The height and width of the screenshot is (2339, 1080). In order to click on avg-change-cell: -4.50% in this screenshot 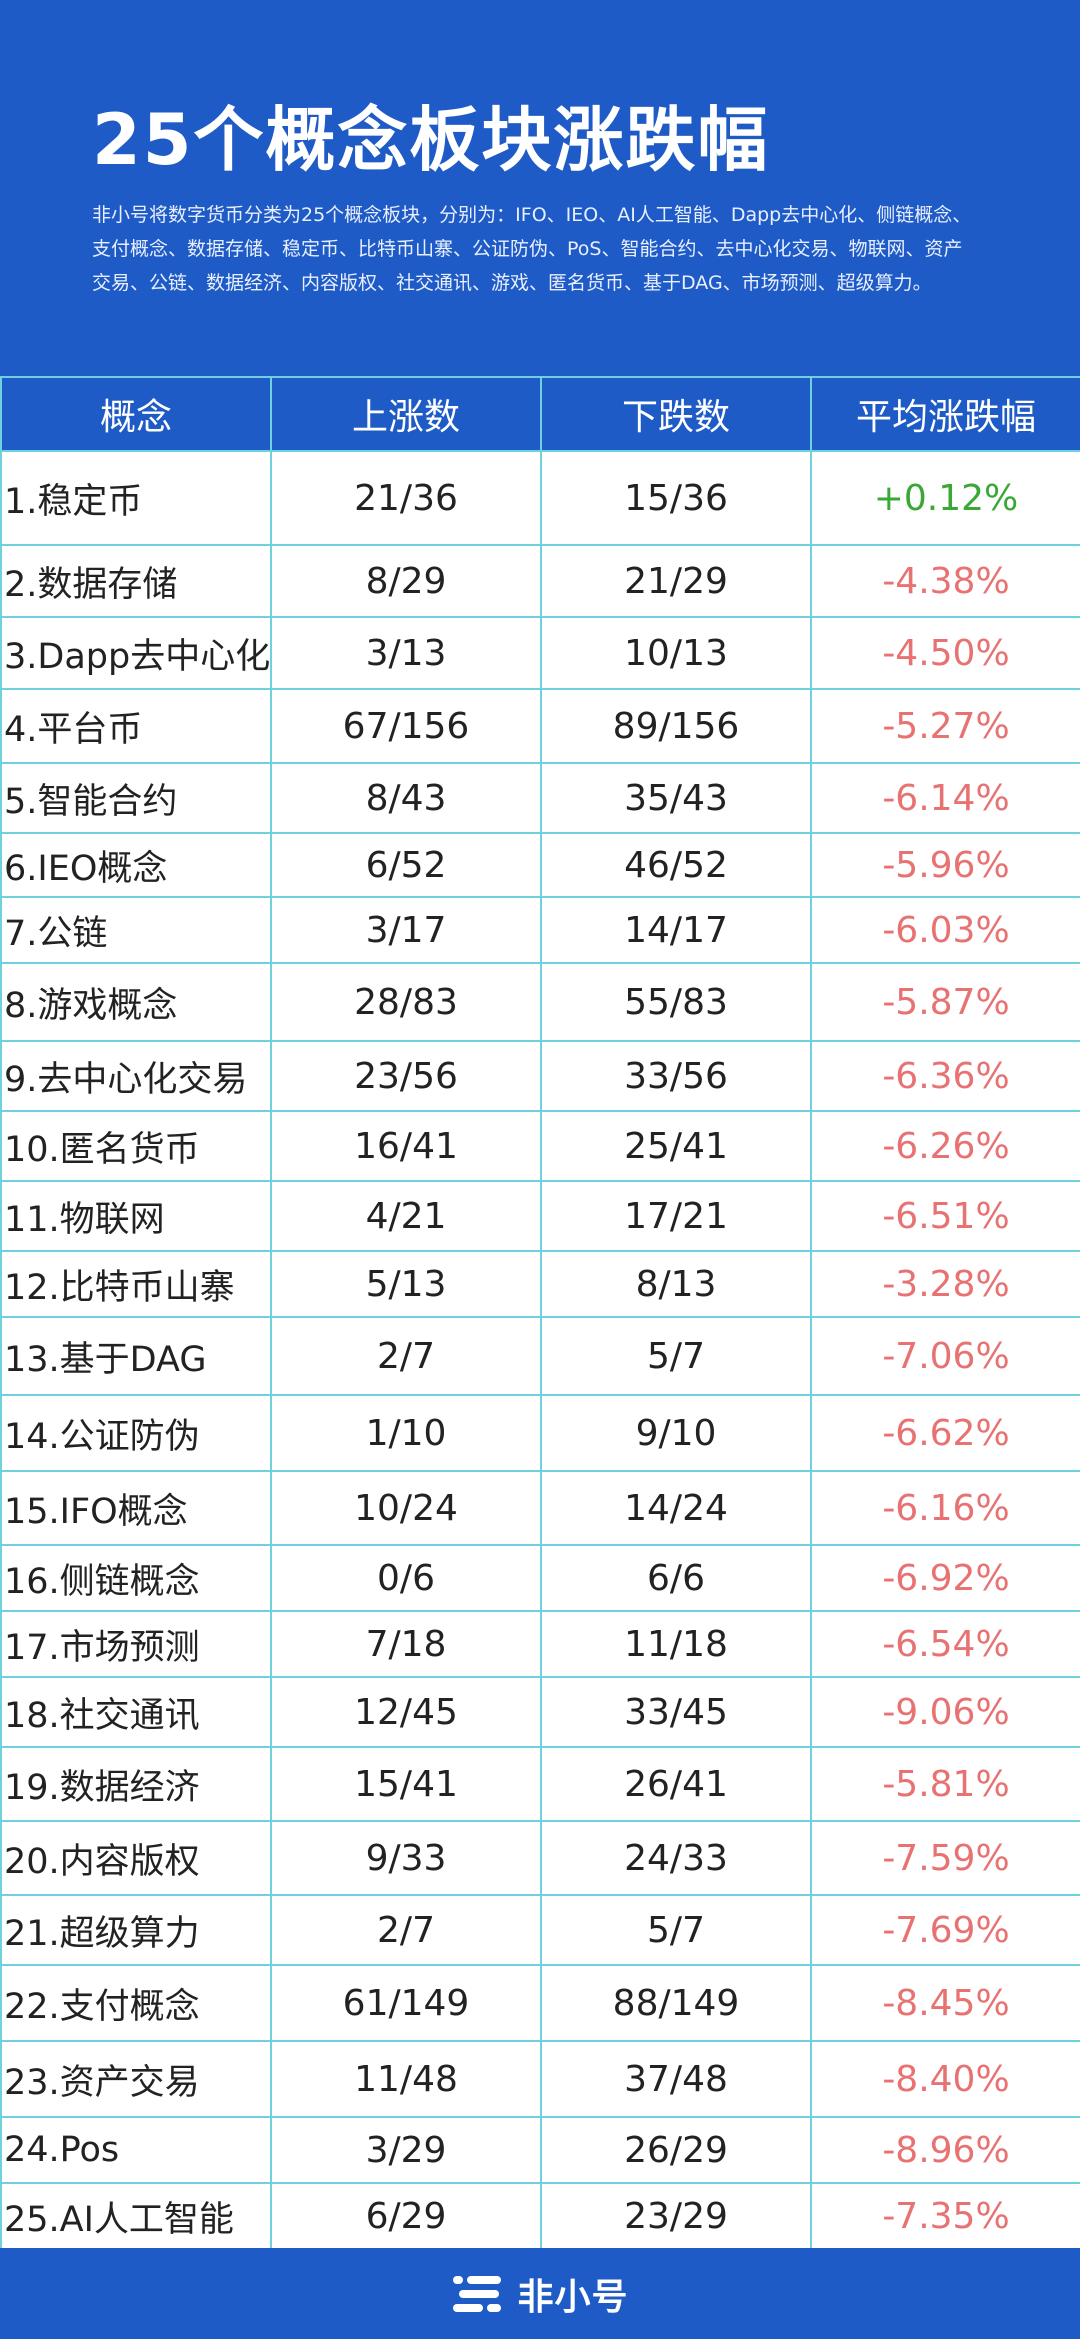, I will do `click(945, 653)`.